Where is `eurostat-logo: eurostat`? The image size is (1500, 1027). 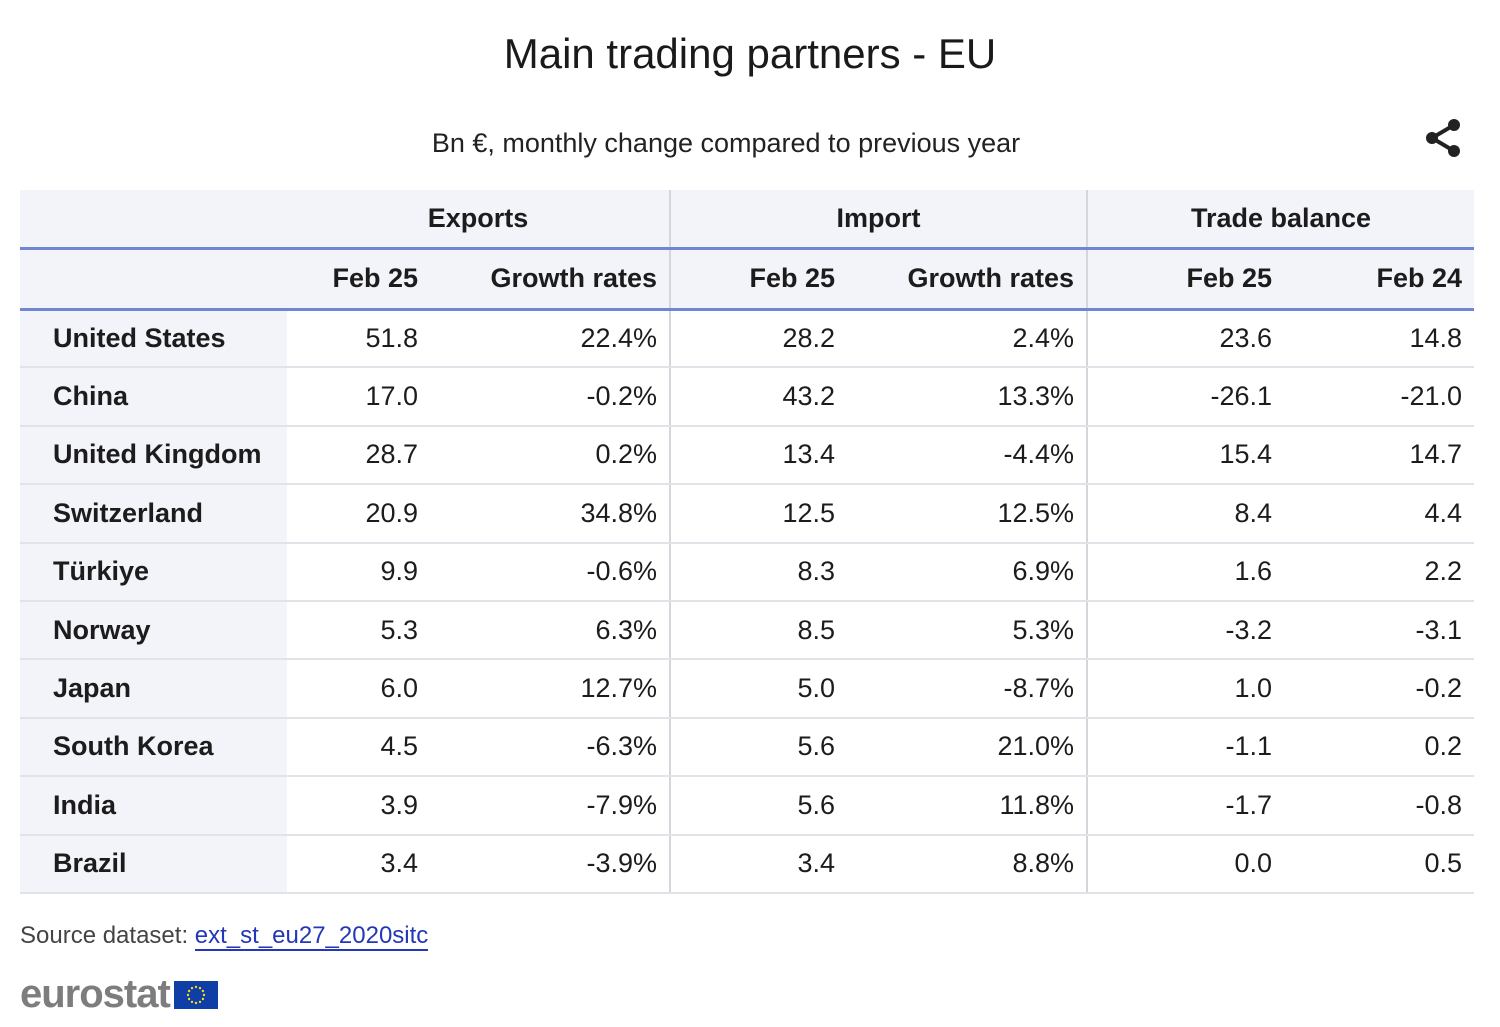 eurostat-logo: eurostat is located at coordinates (119, 994).